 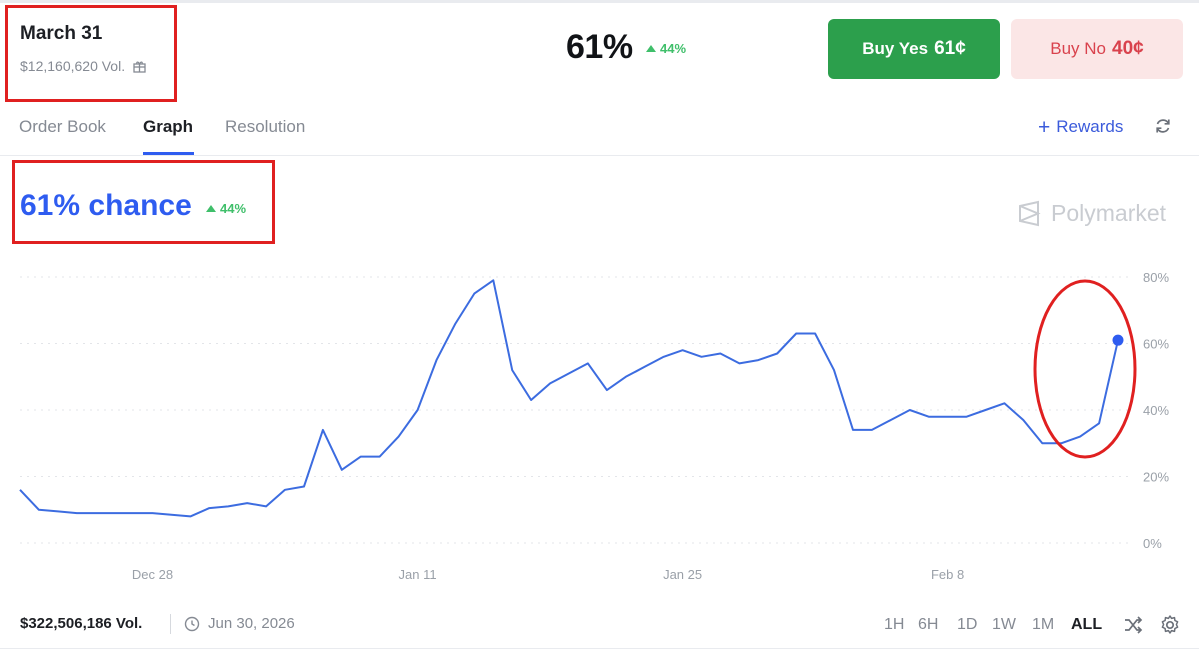 I want to click on range-1w-button: 1W, so click(x=1004, y=624).